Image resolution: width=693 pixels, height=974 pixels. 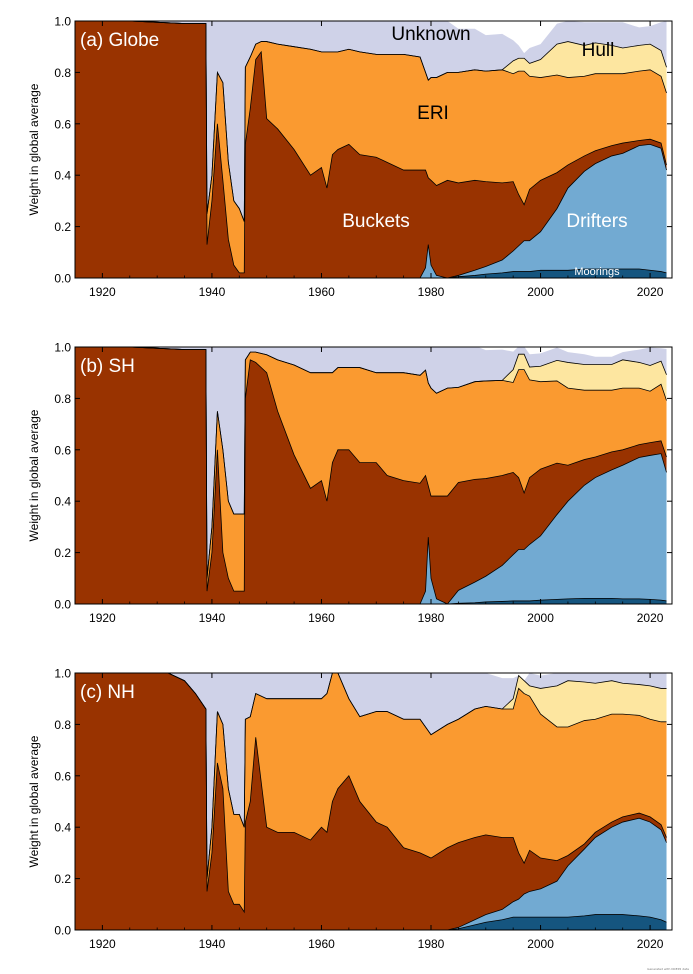 What do you see at coordinates (107, 692) in the screenshot?
I see `panel-title: (c) NH` at bounding box center [107, 692].